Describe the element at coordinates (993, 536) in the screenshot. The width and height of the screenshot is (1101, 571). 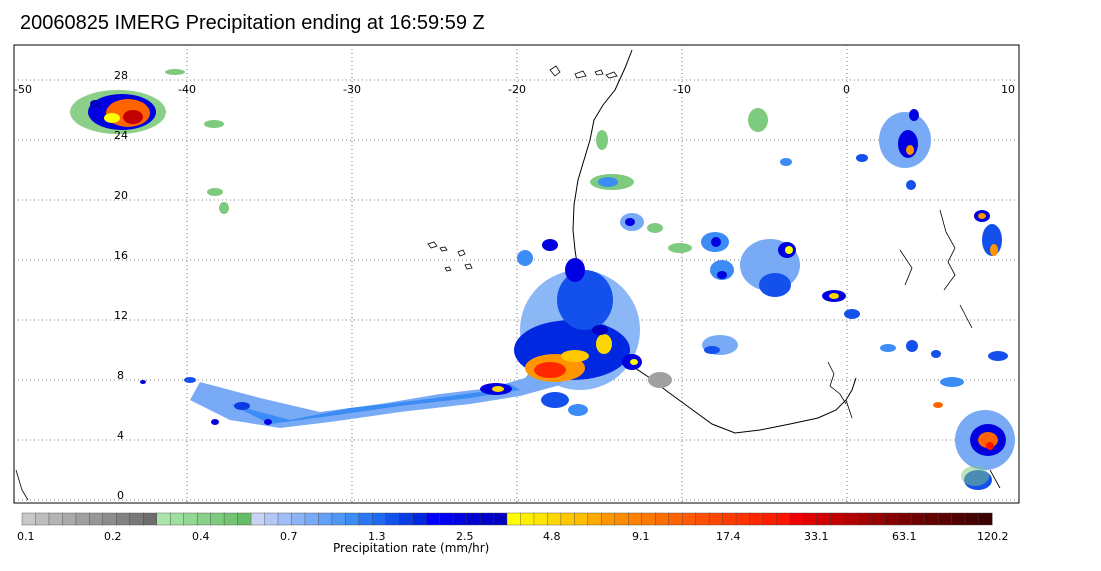
I see `colorbar-tick-label: 120.2` at that location.